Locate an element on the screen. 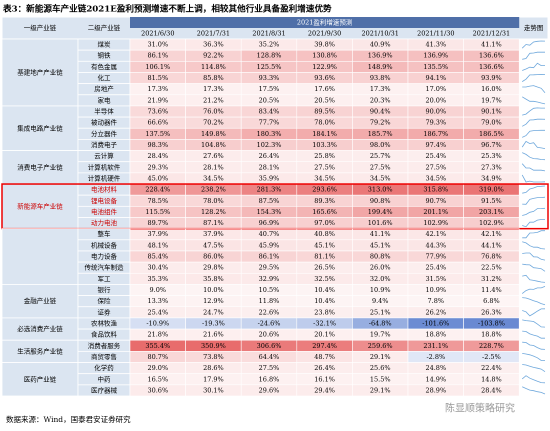 This screenshot has width=550, height=431. cell-value: 17.9% is located at coordinates (213, 379).